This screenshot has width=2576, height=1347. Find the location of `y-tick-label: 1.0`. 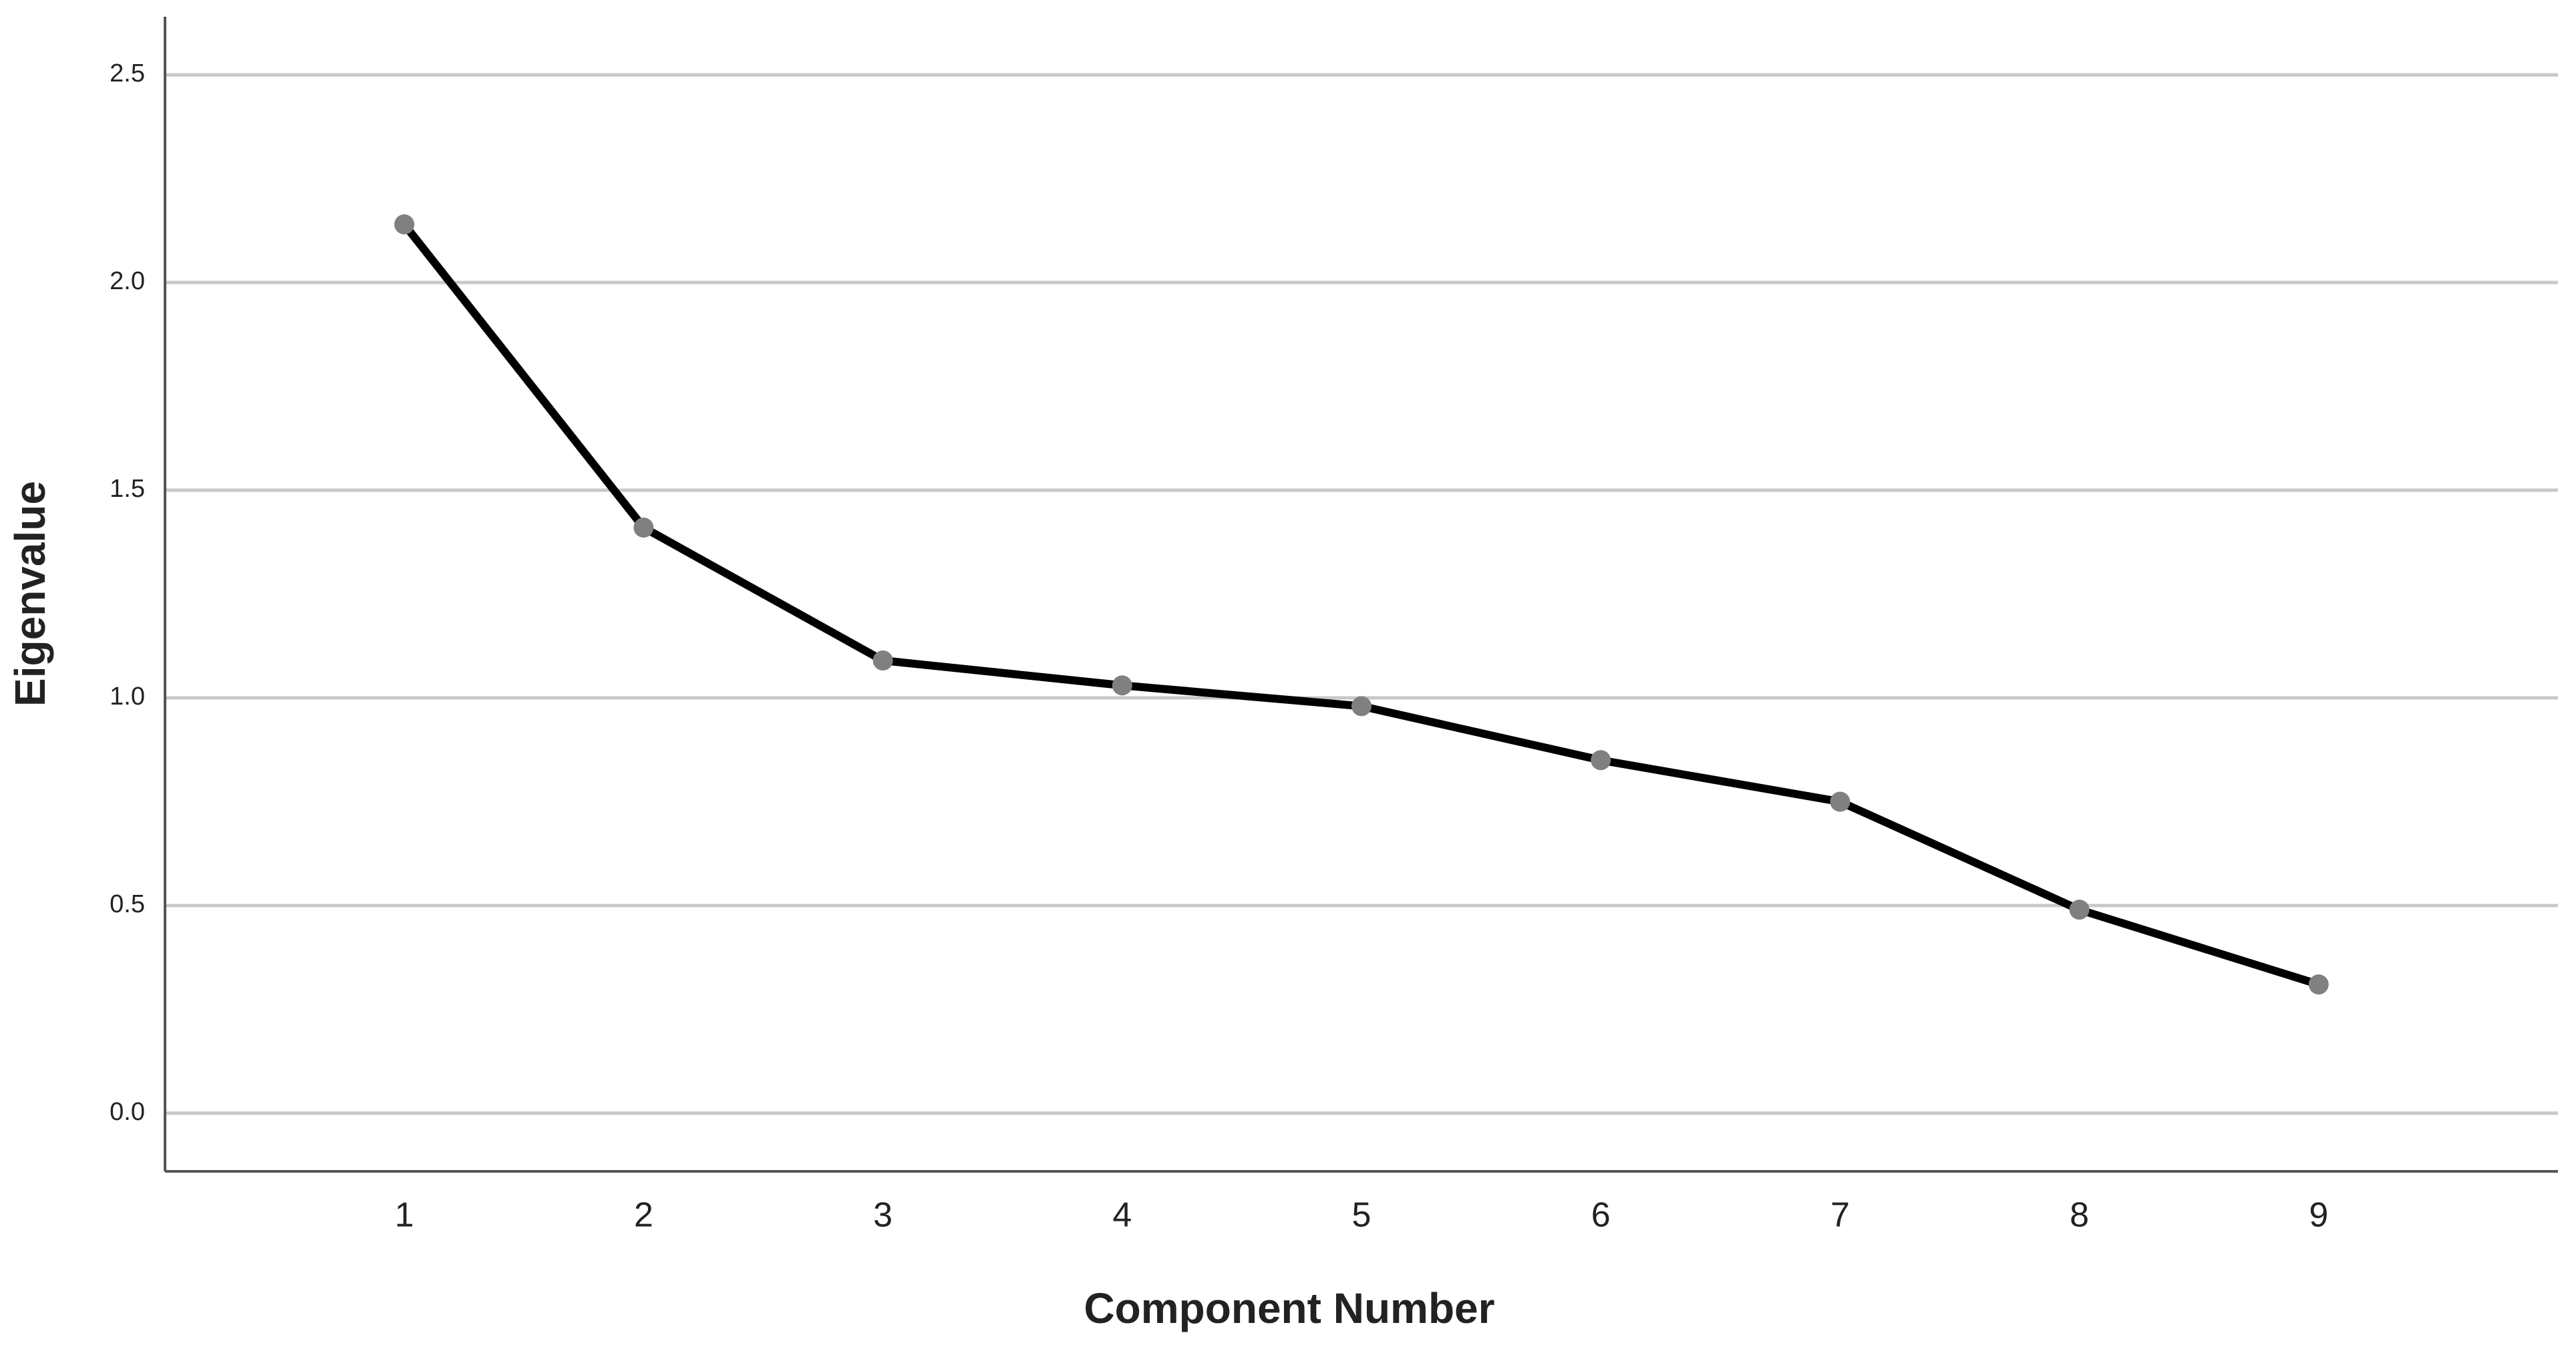

y-tick-label: 1.0 is located at coordinates (127, 697).